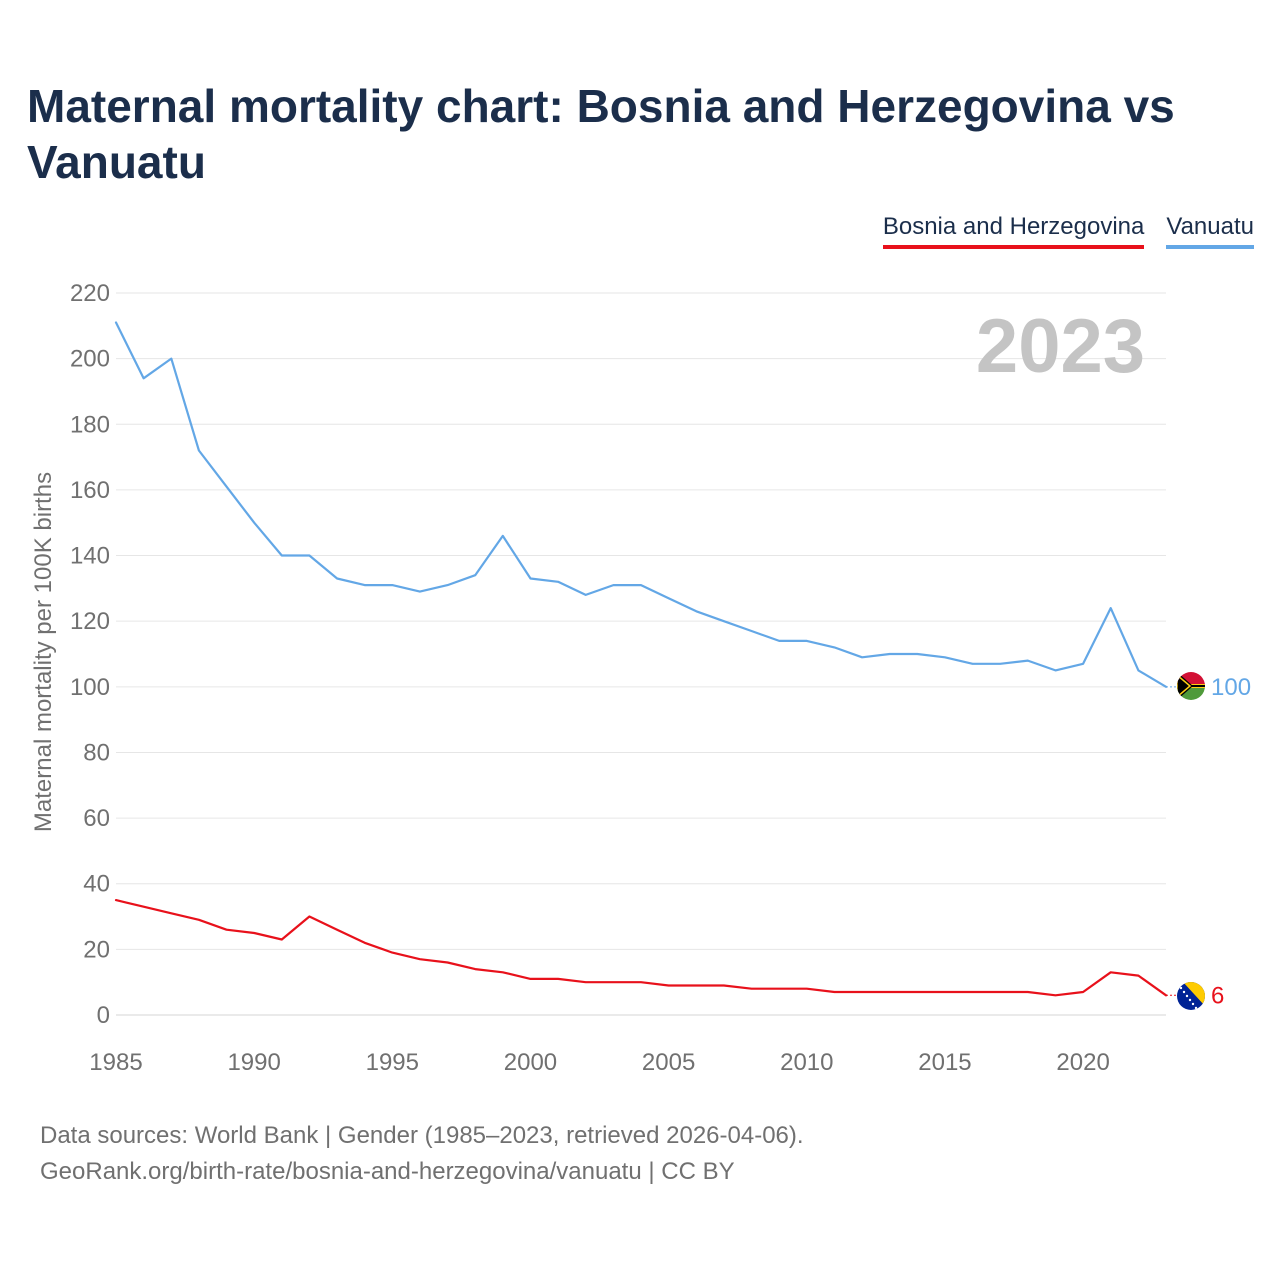 The height and width of the screenshot is (1280, 1280). Describe the element at coordinates (96, 818) in the screenshot. I see `y-tick-label: 60` at that location.